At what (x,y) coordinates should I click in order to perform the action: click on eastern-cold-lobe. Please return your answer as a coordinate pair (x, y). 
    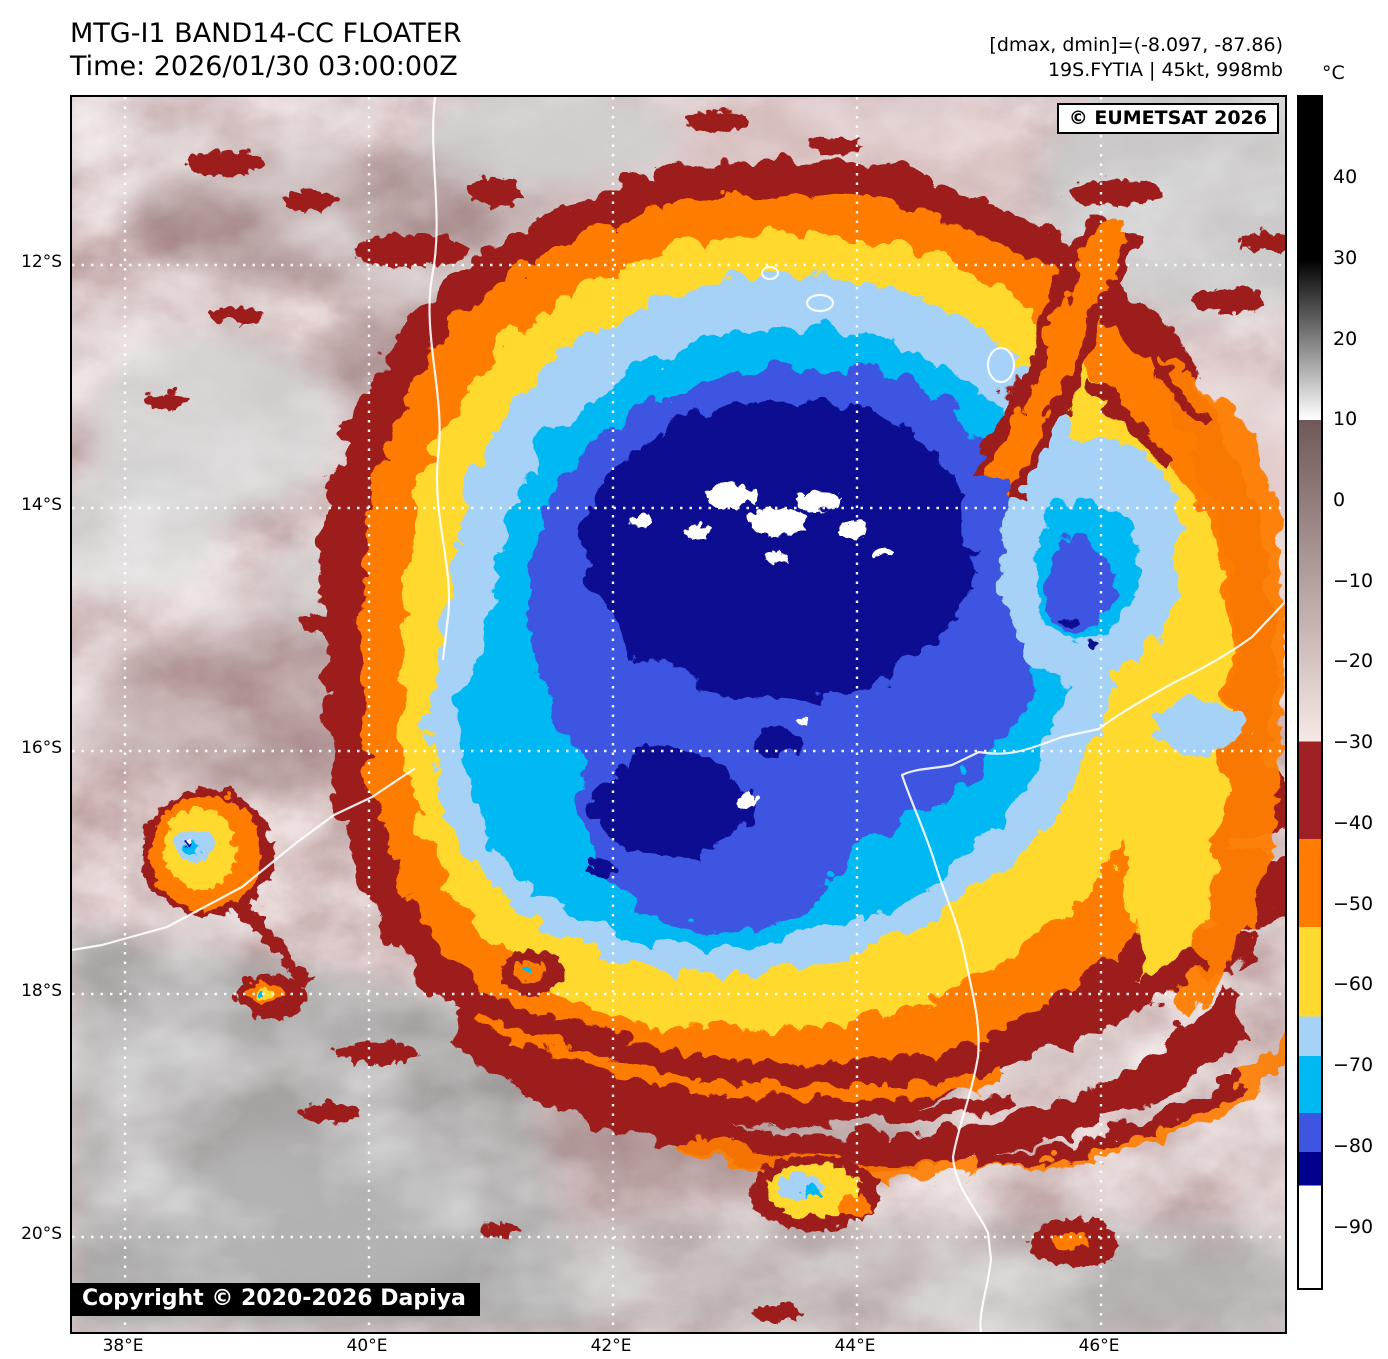
    Looking at the image, I should click on (1115, 592).